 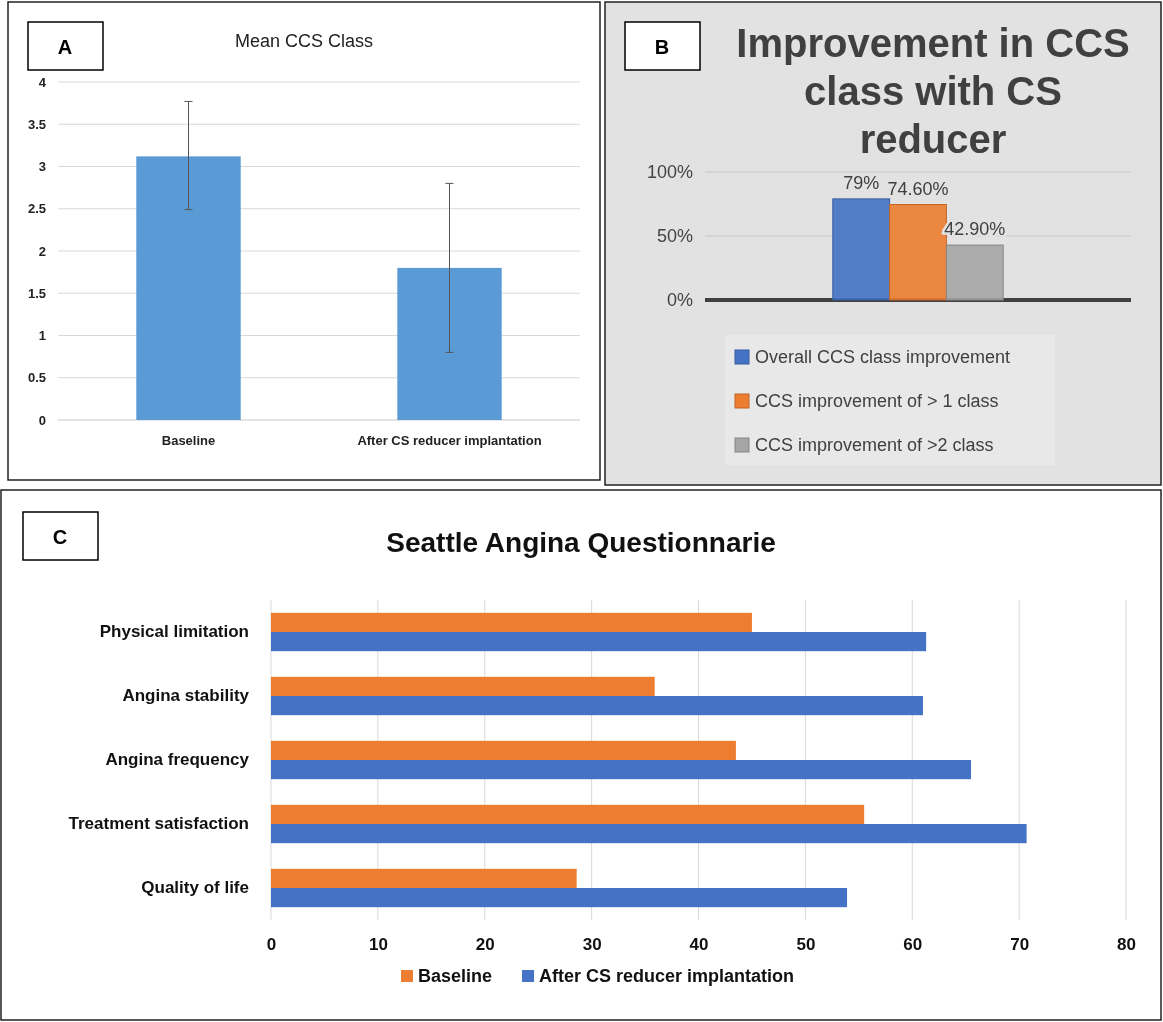 What do you see at coordinates (883, 357) in the screenshot?
I see `legend-label: Overall CCS class improvement` at bounding box center [883, 357].